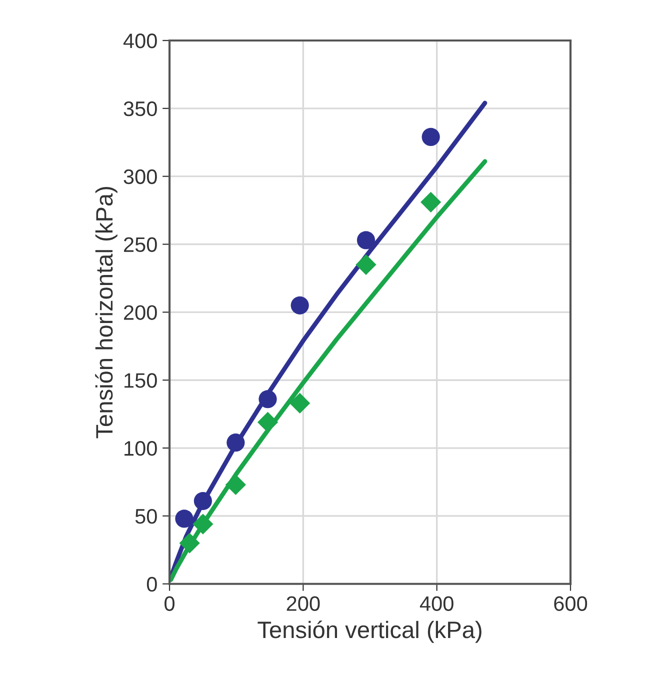  I want to click on x-tick-label: 200, so click(303, 603).